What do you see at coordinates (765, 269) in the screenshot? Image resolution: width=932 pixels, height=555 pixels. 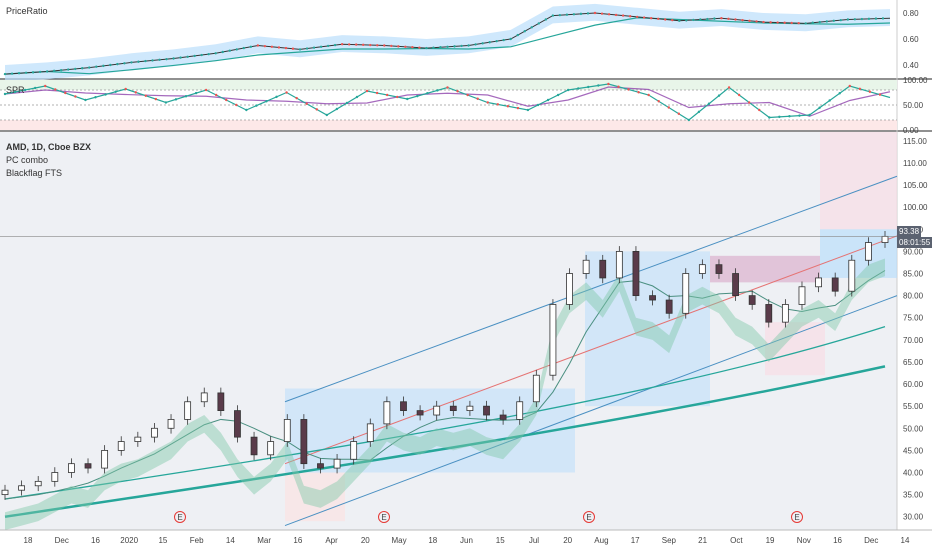 I see `main-zone-box` at bounding box center [765, 269].